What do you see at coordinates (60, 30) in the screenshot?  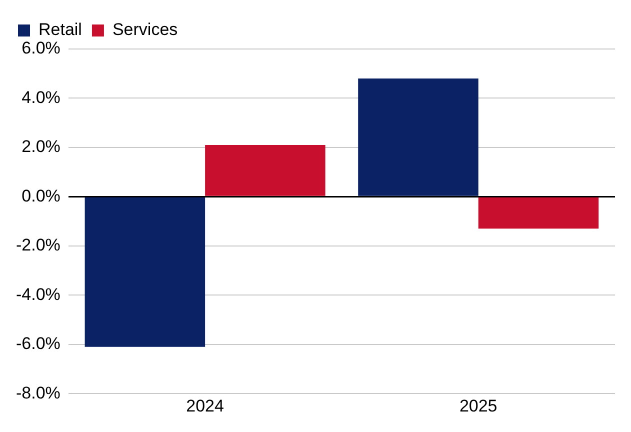 I see `legend-label: Retail` at bounding box center [60, 30].